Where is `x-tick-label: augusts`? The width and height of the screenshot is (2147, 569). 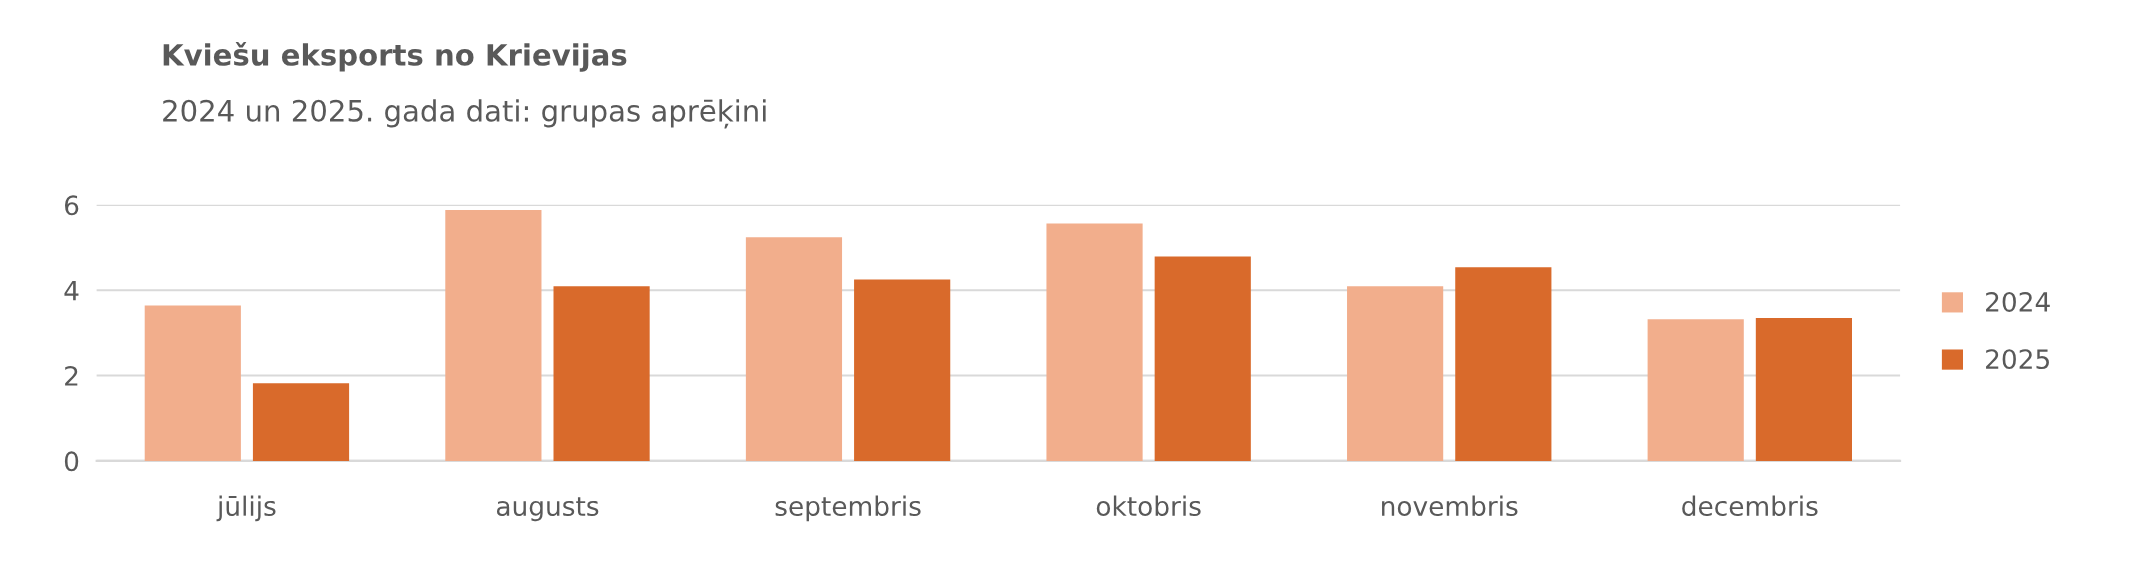 x-tick-label: augusts is located at coordinates (547, 509).